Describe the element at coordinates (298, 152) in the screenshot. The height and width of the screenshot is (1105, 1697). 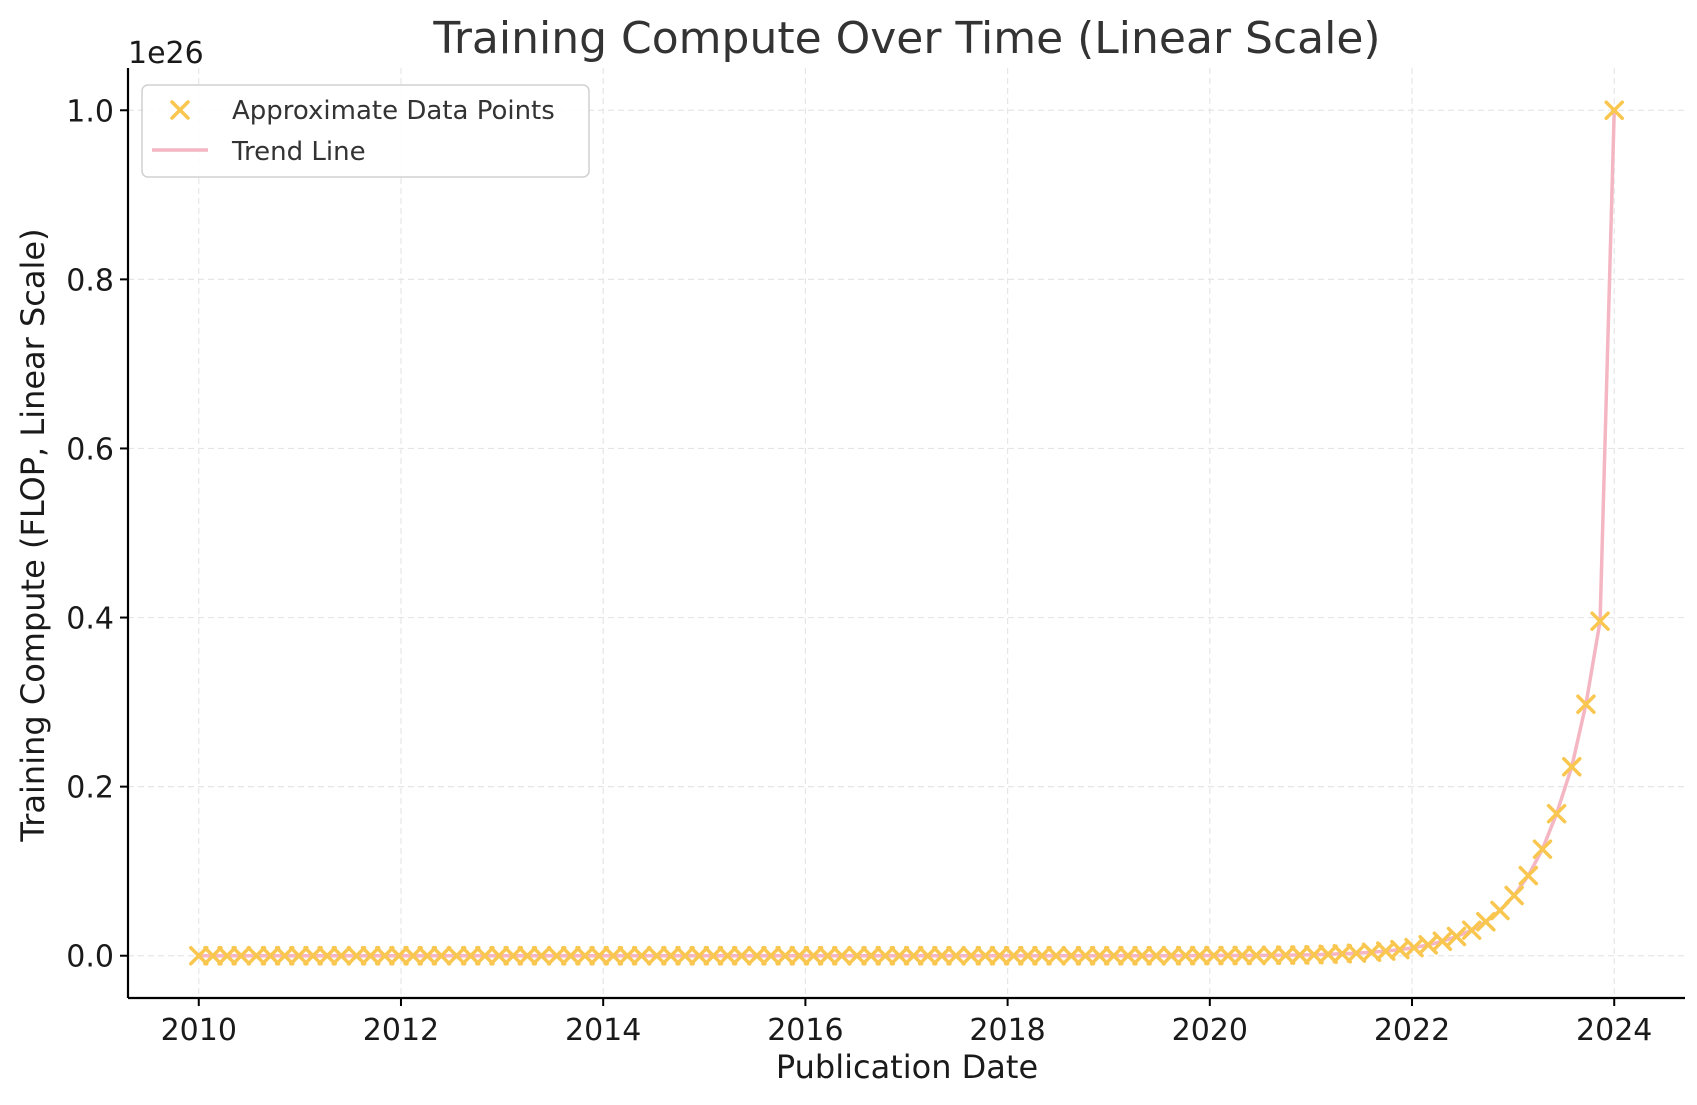
I see `legend-label-trend: Trend Line` at that location.